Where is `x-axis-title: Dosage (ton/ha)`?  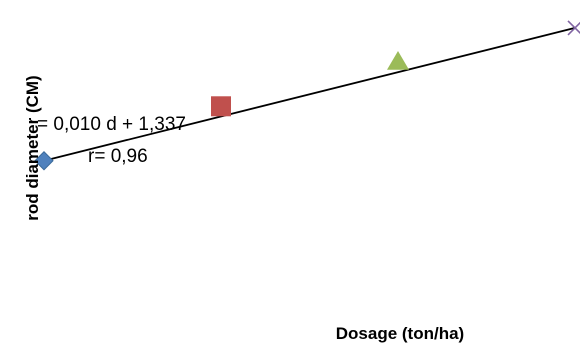 x-axis-title: Dosage (ton/ha) is located at coordinates (400, 333).